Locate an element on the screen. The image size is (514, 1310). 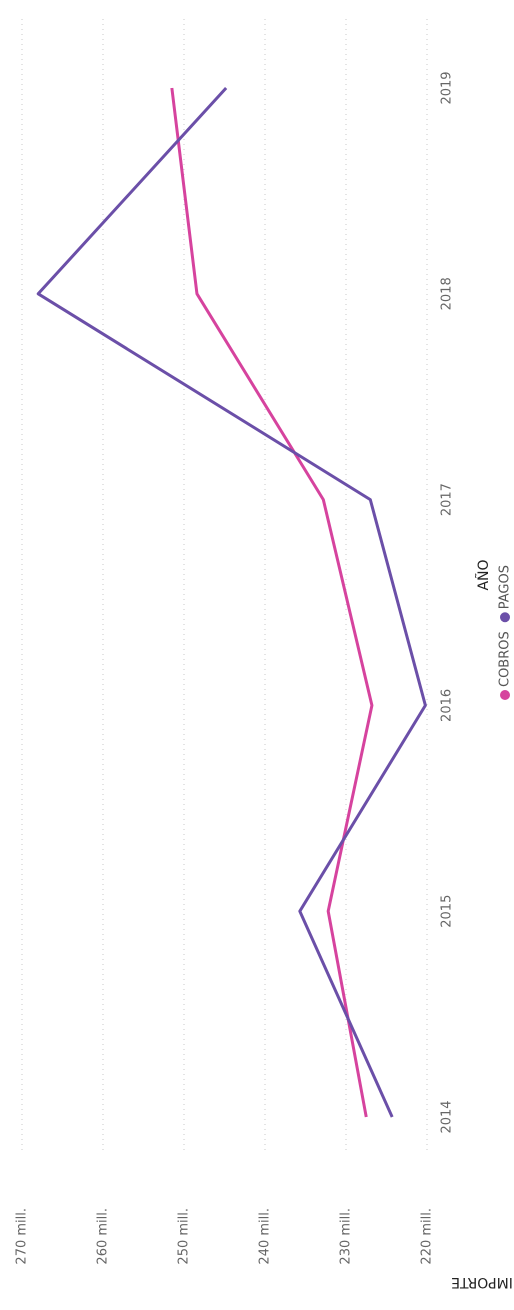
x-tick-label: 2019 is located at coordinates (447, 87).